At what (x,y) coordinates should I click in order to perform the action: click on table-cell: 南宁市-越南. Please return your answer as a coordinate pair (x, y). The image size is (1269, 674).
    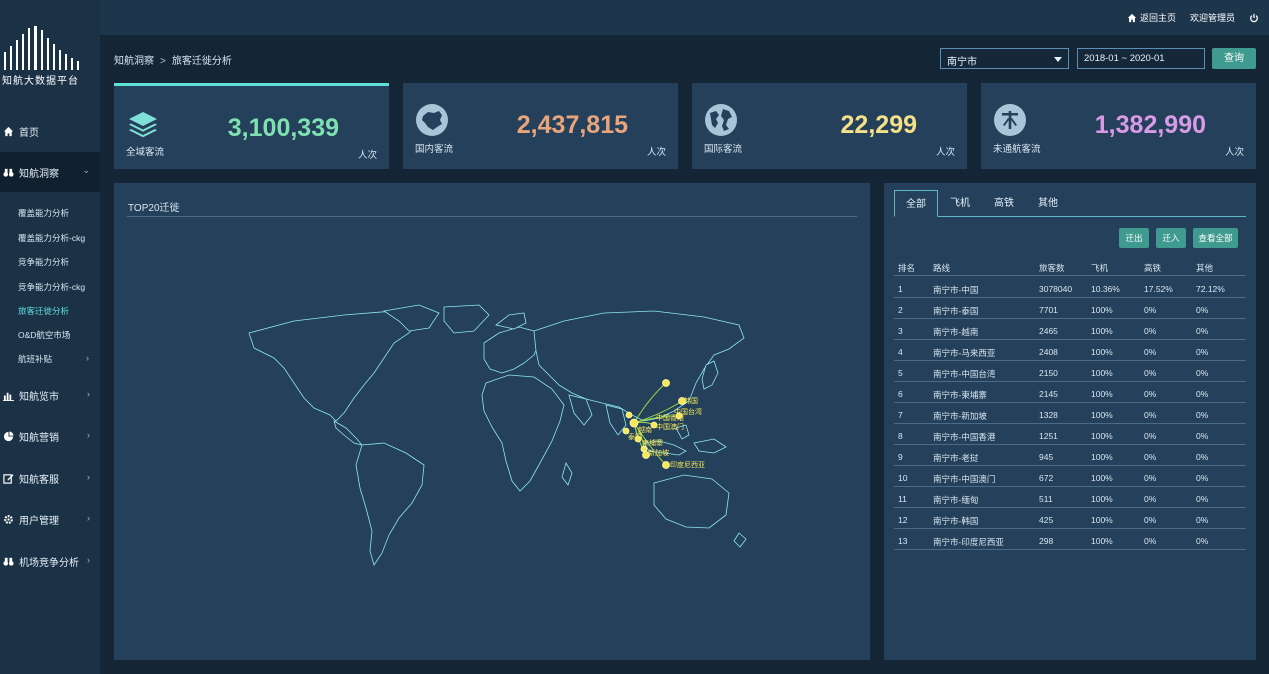
    Looking at the image, I should click on (956, 332).